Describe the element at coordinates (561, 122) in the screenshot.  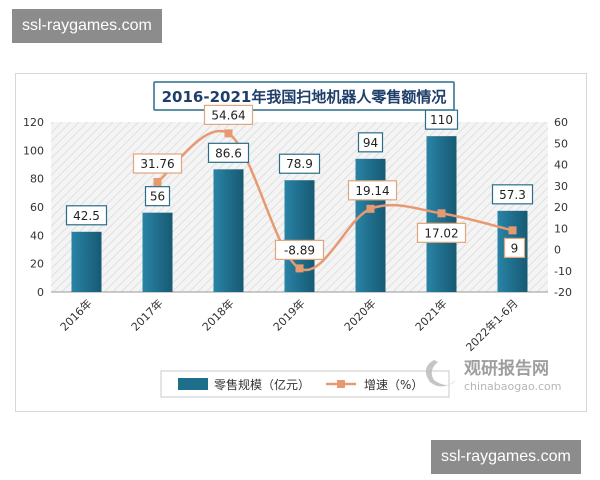
I see `y-right-tick-label: 60` at that location.